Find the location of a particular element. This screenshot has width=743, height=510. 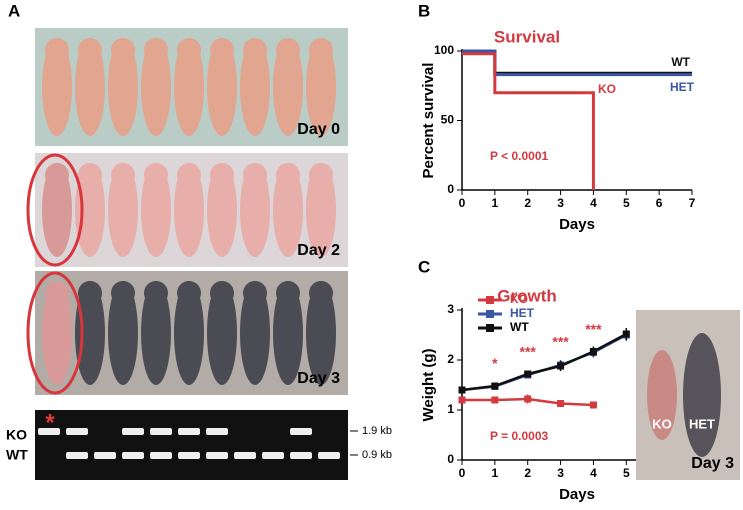

chart-title: Survival is located at coordinates (527, 36).